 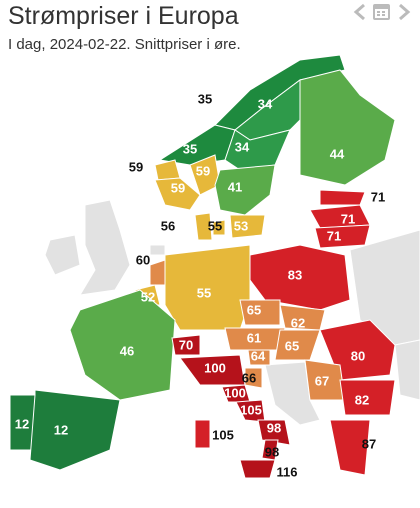 What do you see at coordinates (254, 337) in the screenshot?
I see `price-label: 61` at bounding box center [254, 337].